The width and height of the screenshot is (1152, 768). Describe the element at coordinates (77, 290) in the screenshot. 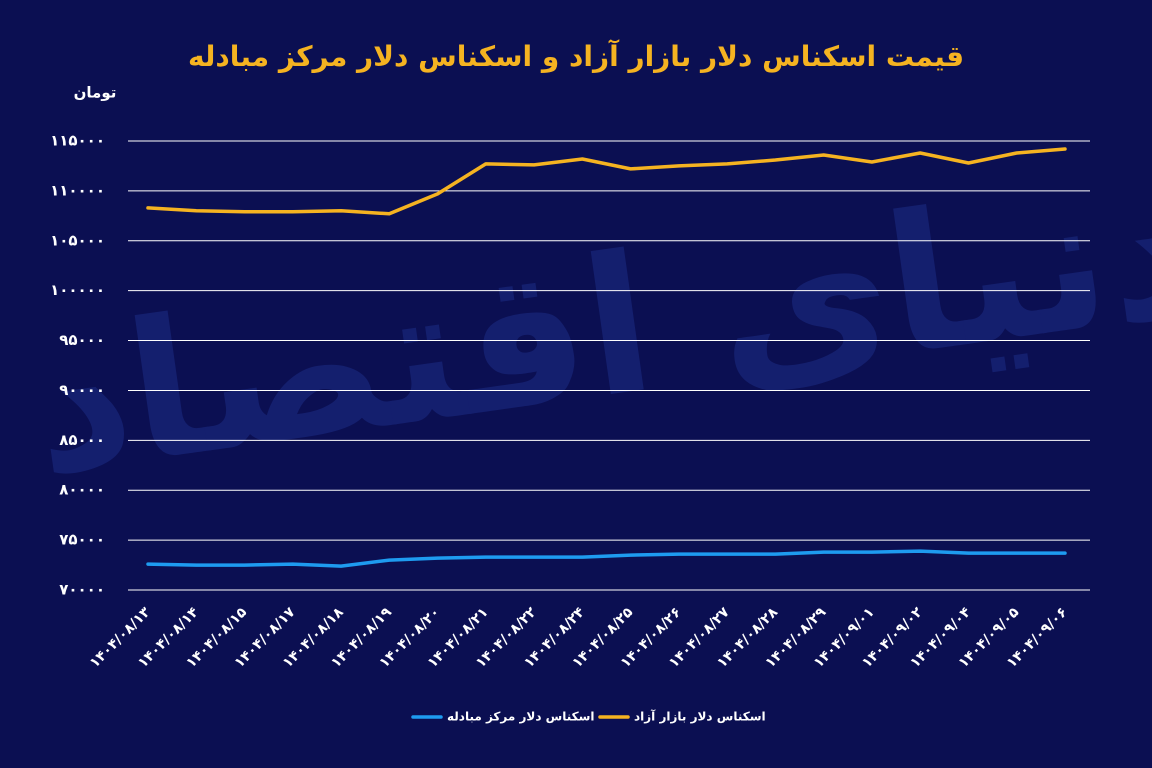

I see `y-tick-label: ۱۰۰۰۰۰` at that location.